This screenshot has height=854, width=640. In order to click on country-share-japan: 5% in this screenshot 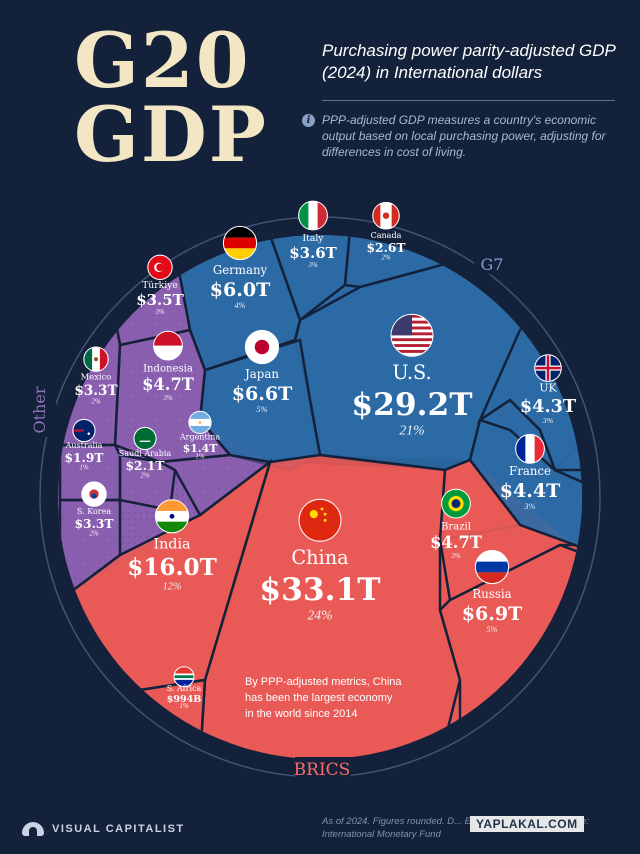, I will do `click(261, 409)`.